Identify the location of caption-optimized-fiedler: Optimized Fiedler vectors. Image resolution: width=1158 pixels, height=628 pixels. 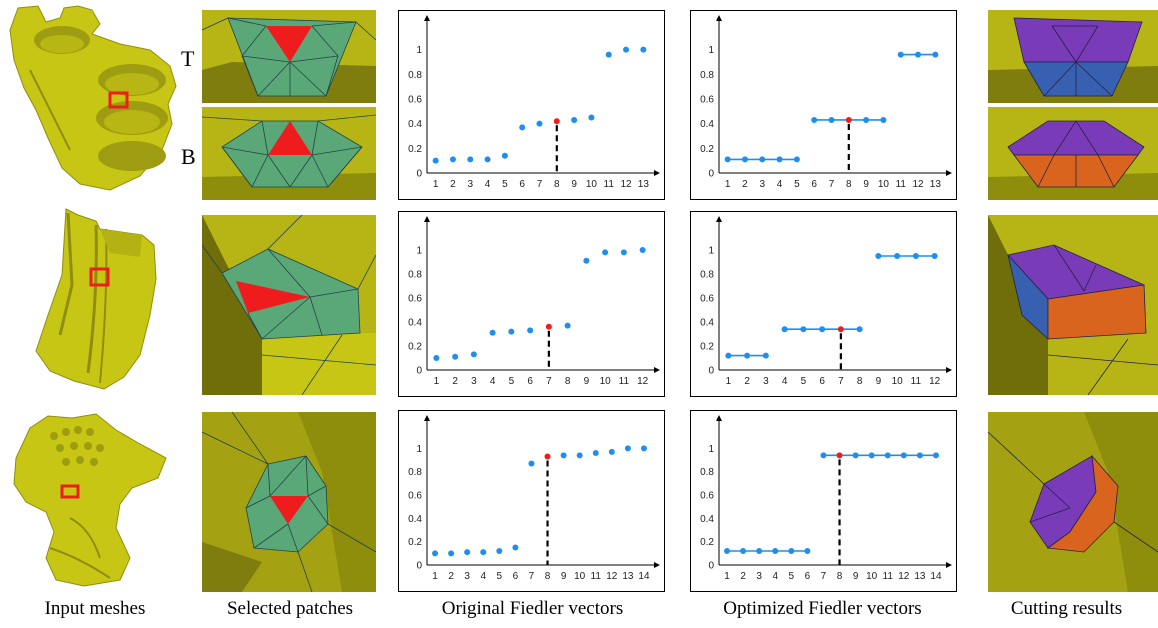
(822, 608).